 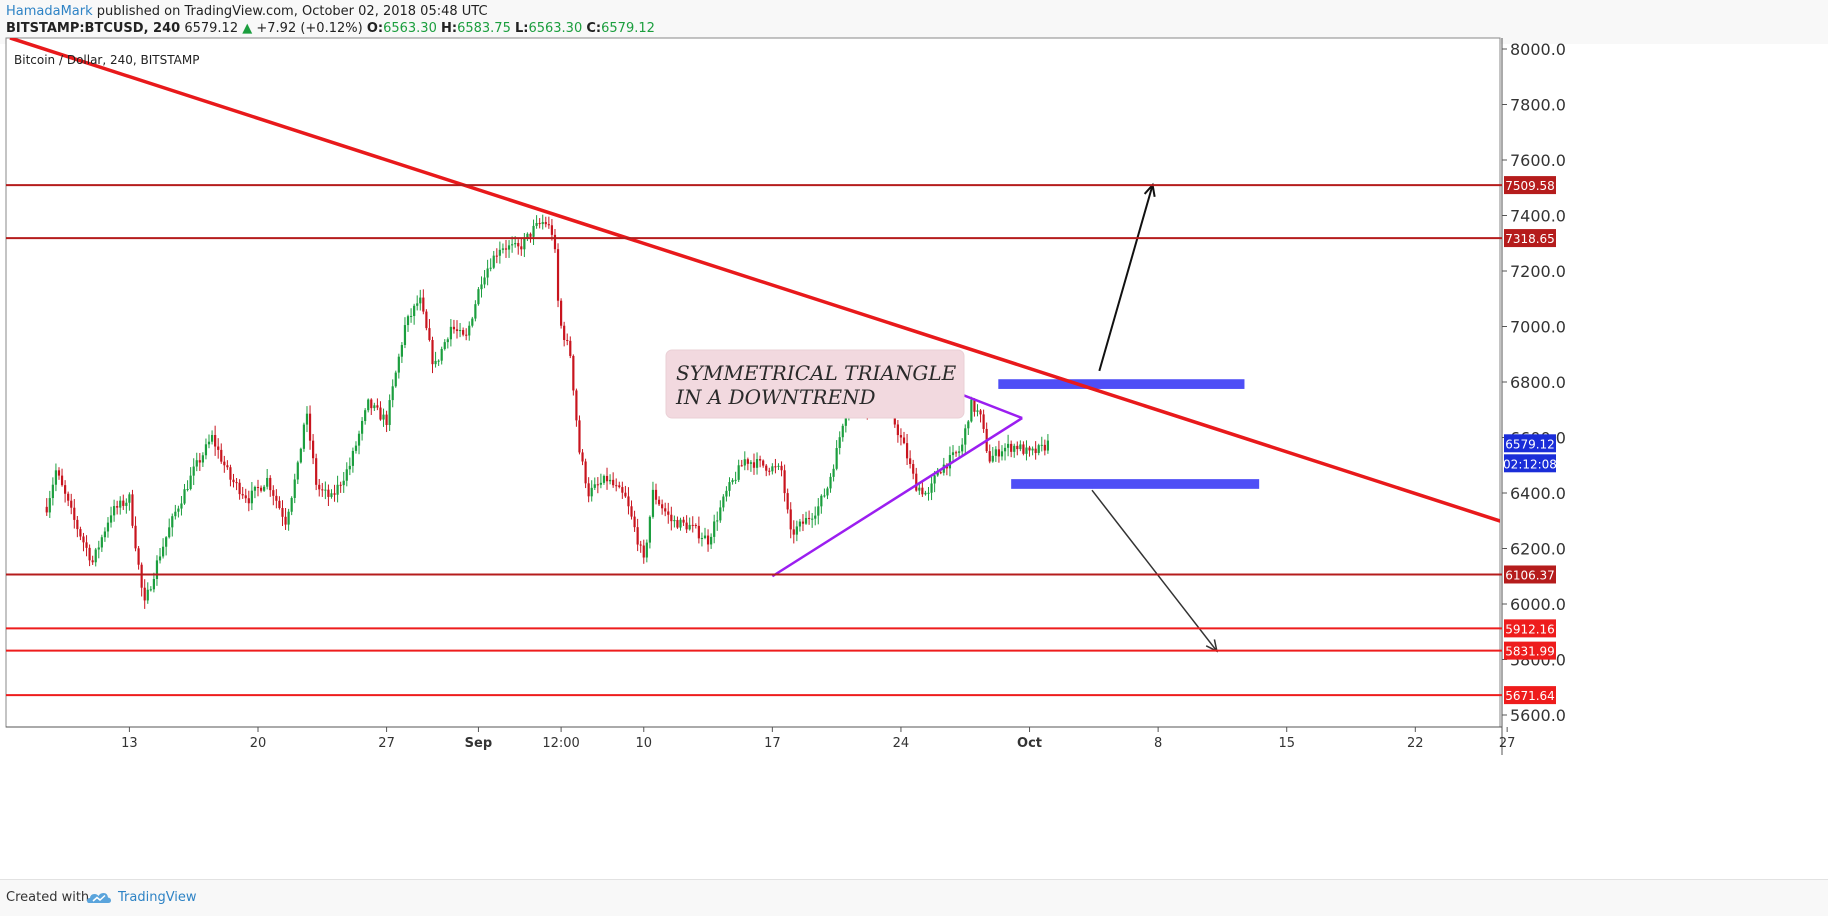 I want to click on x-tick-label: 10, so click(x=643, y=743).